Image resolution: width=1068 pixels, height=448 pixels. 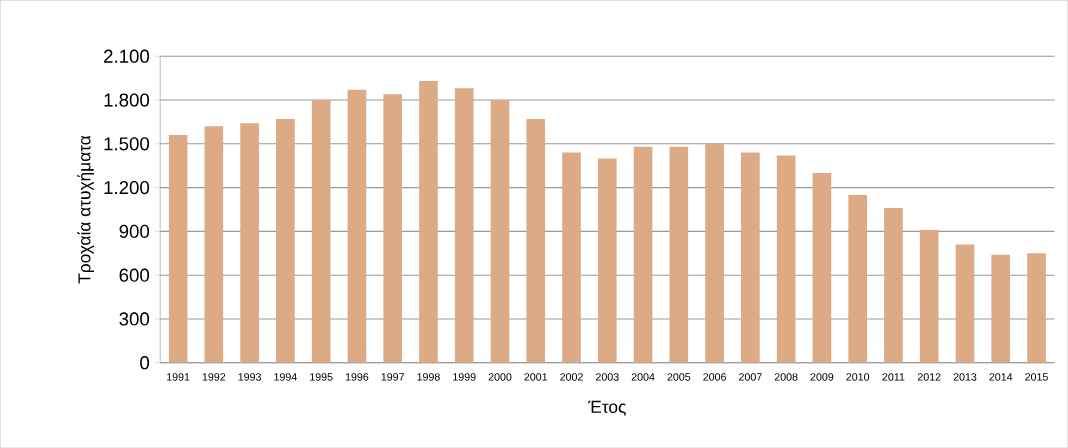 I want to click on x-tick-label: 2015, so click(x=1036, y=377).